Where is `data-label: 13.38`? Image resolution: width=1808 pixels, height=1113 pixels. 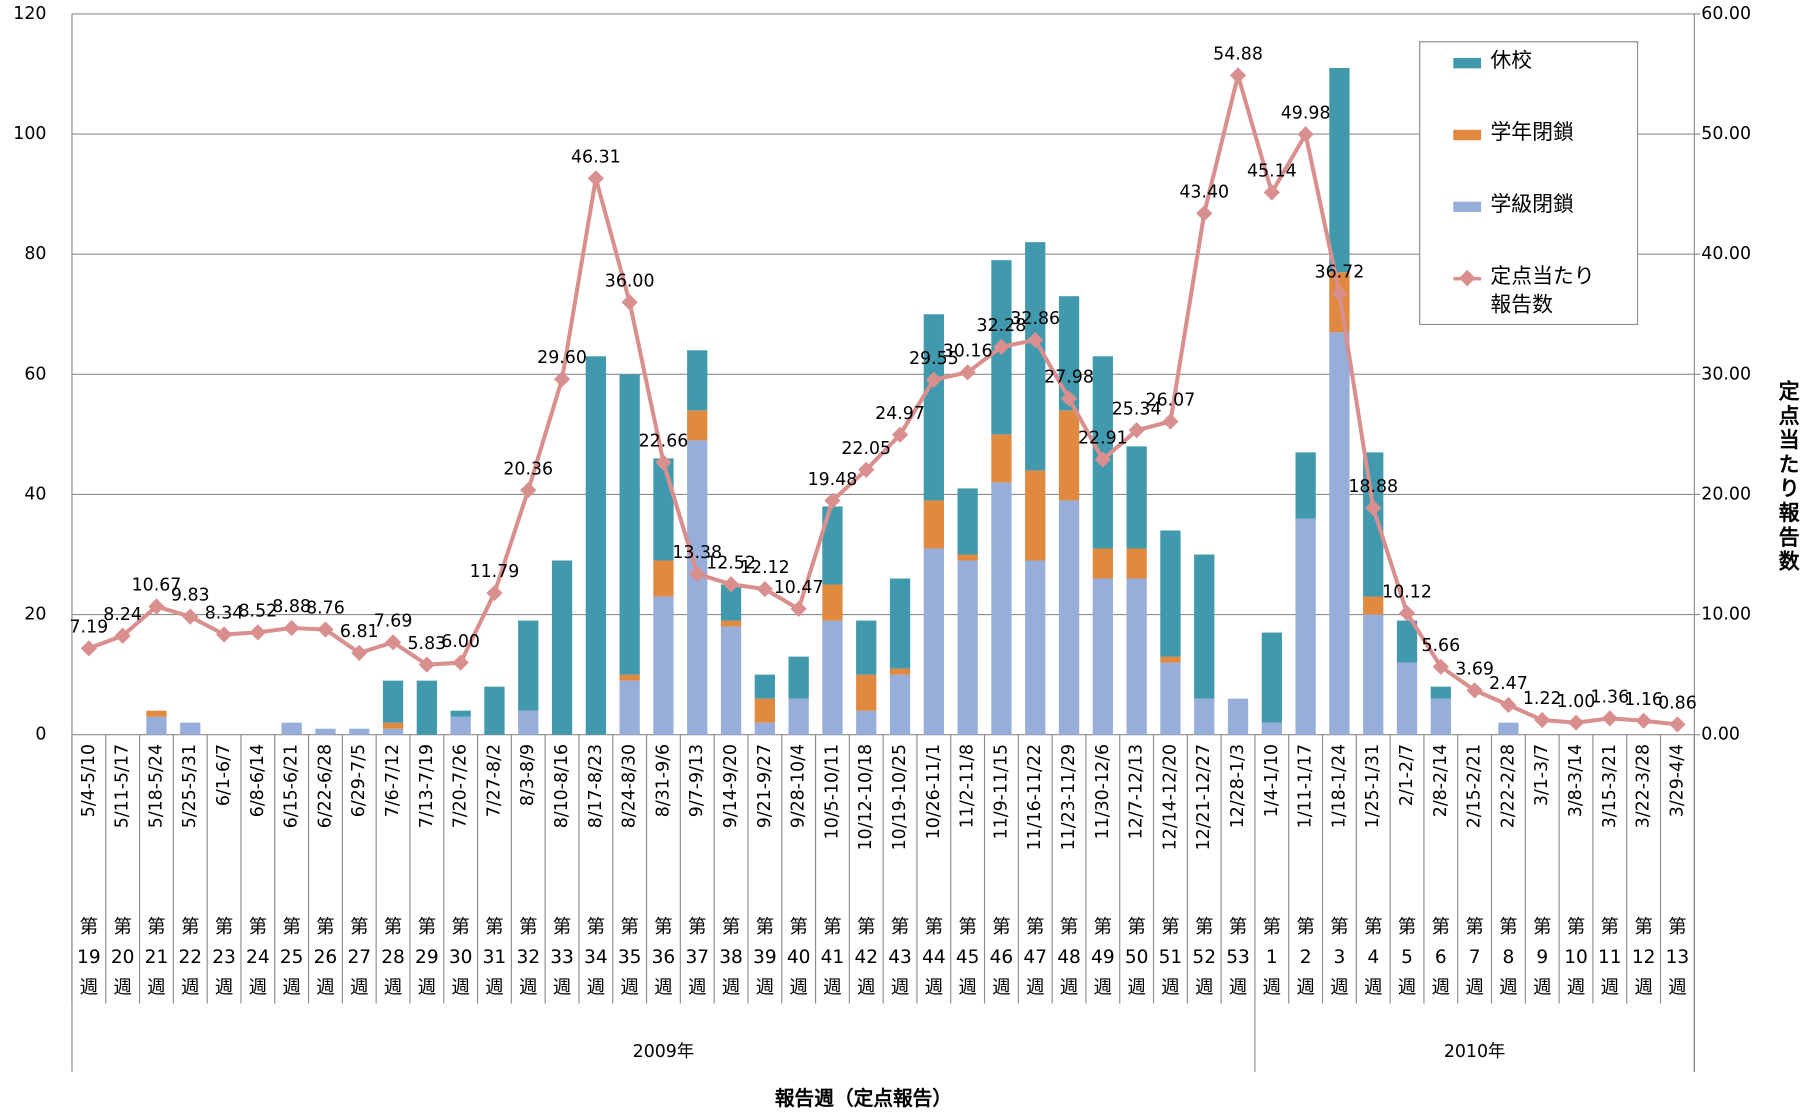
data-label: 13.38 is located at coordinates (697, 553).